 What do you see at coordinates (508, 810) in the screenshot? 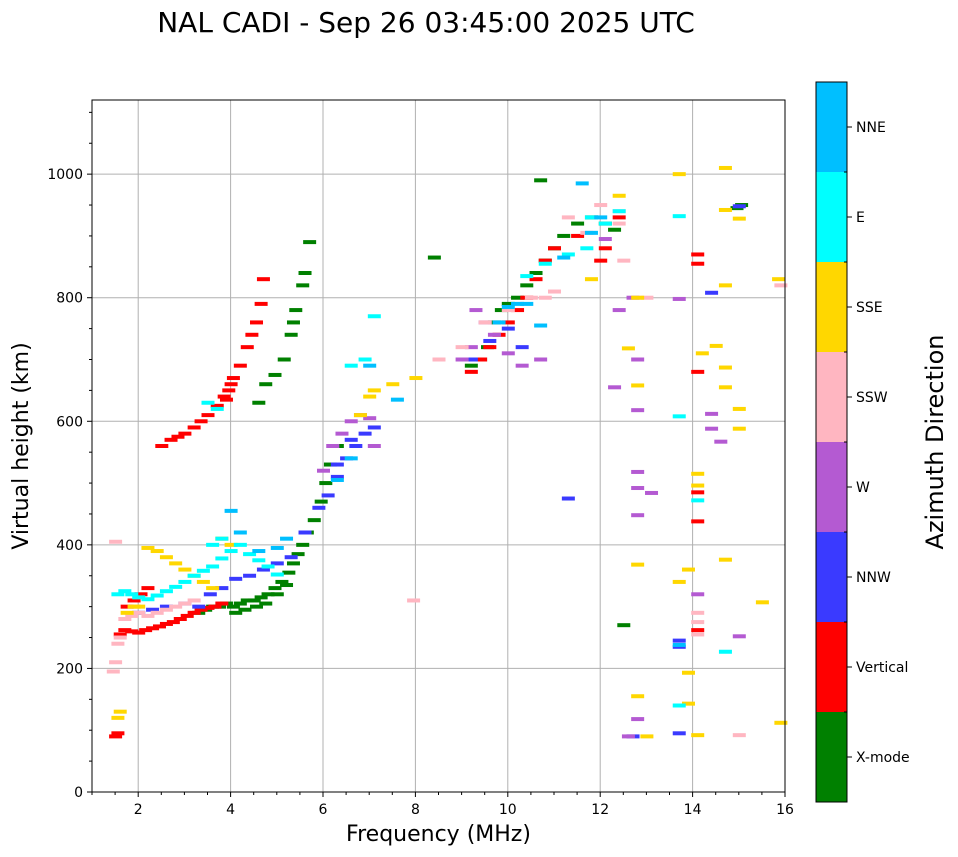
I see `x-tick-label: 10` at bounding box center [508, 810].